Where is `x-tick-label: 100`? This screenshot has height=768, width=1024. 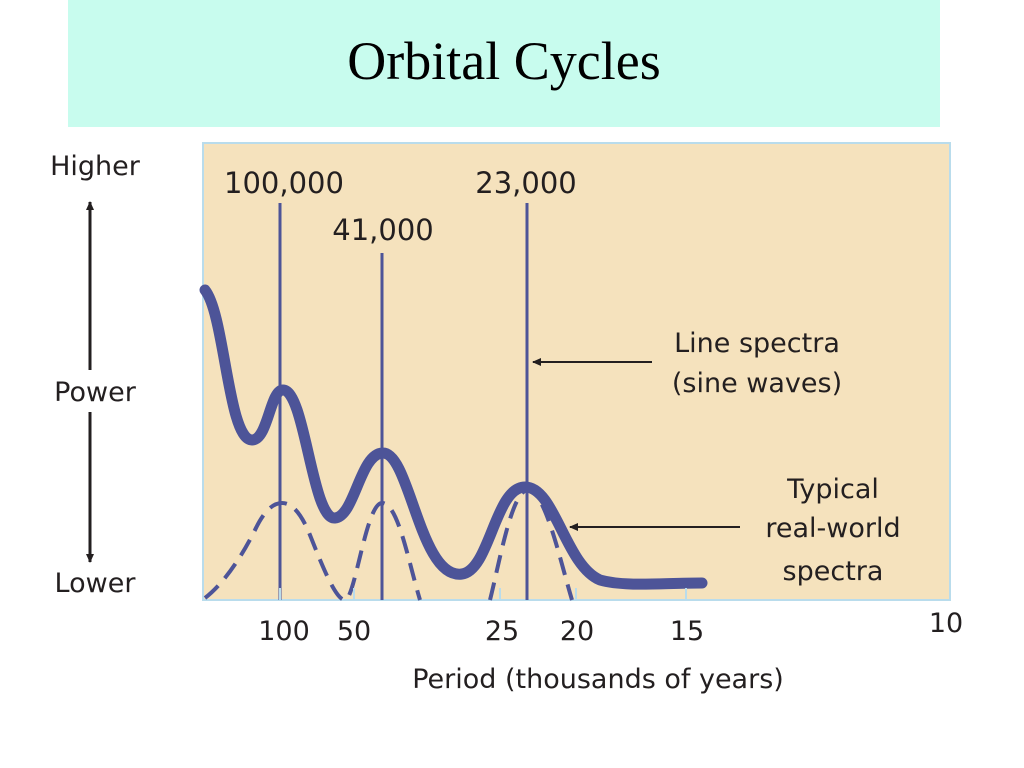 x-tick-label: 100 is located at coordinates (284, 631).